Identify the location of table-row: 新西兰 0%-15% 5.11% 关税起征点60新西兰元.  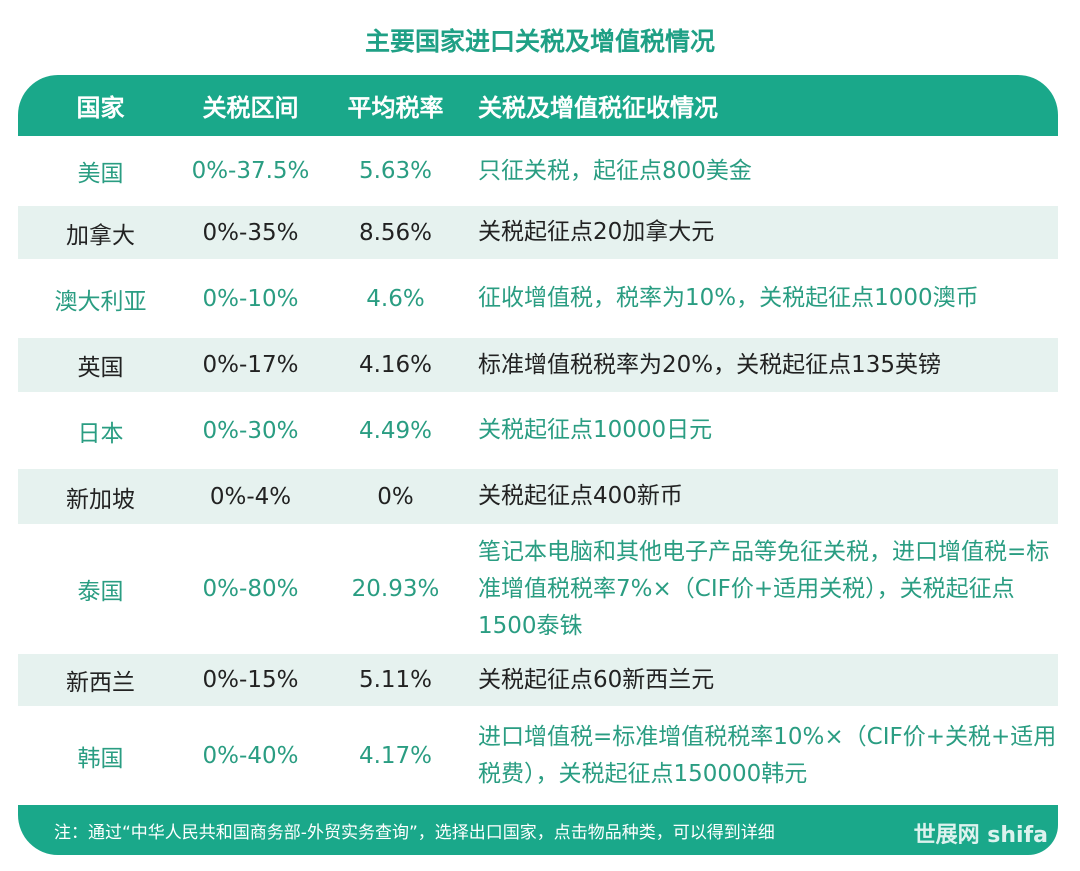
(538, 680).